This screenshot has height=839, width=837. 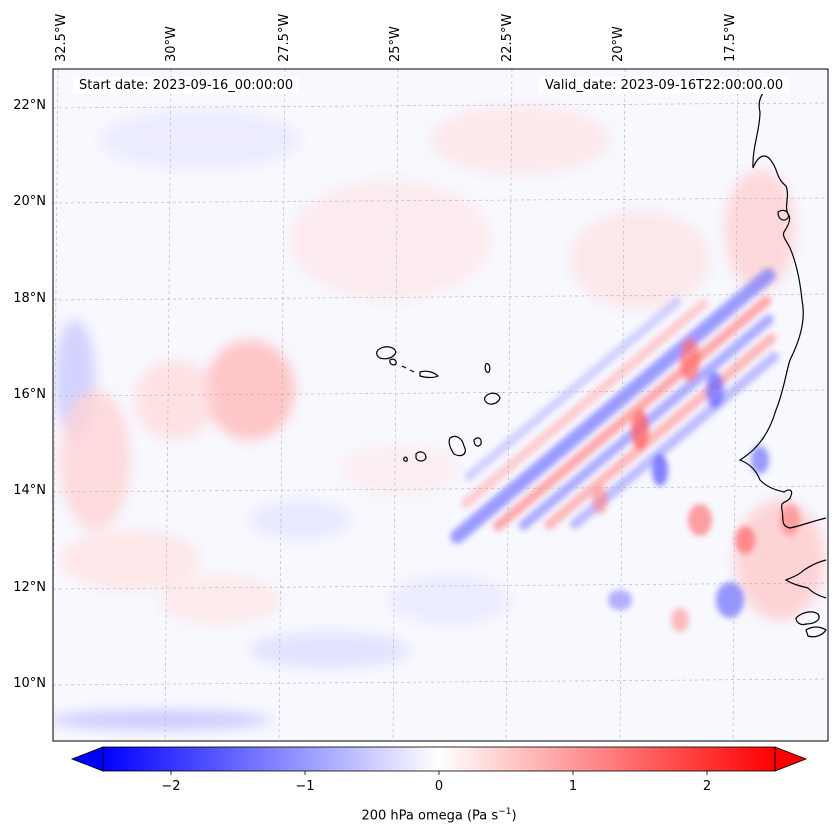 What do you see at coordinates (186, 85) in the screenshot?
I see `start-date-label: Start date: 2023-09-16_00:00:00` at bounding box center [186, 85].